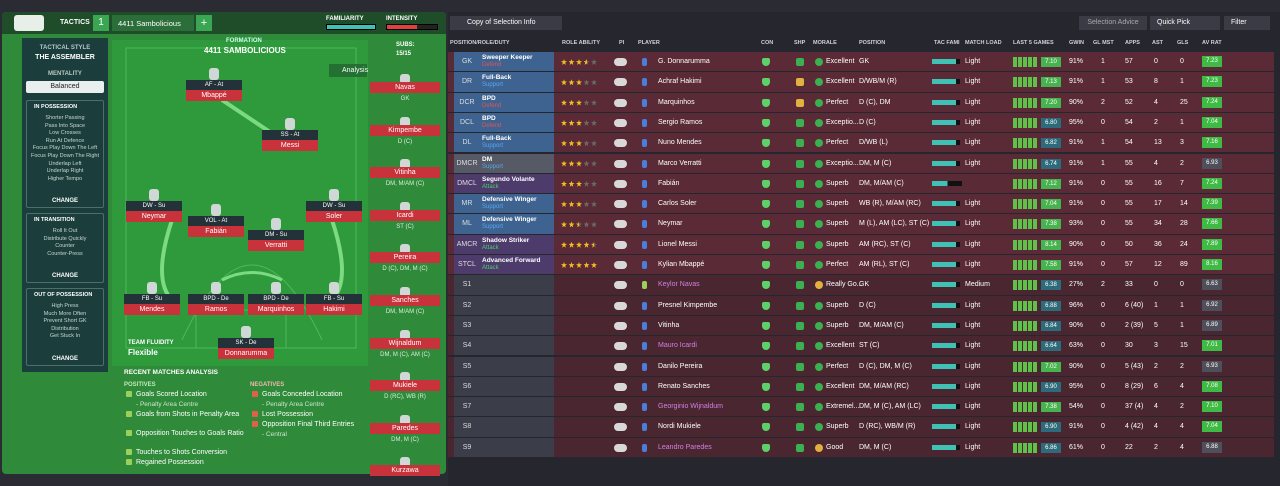 The width and height of the screenshot is (1280, 486). I want to click on advice-button: Selection Advice, so click(1113, 23).